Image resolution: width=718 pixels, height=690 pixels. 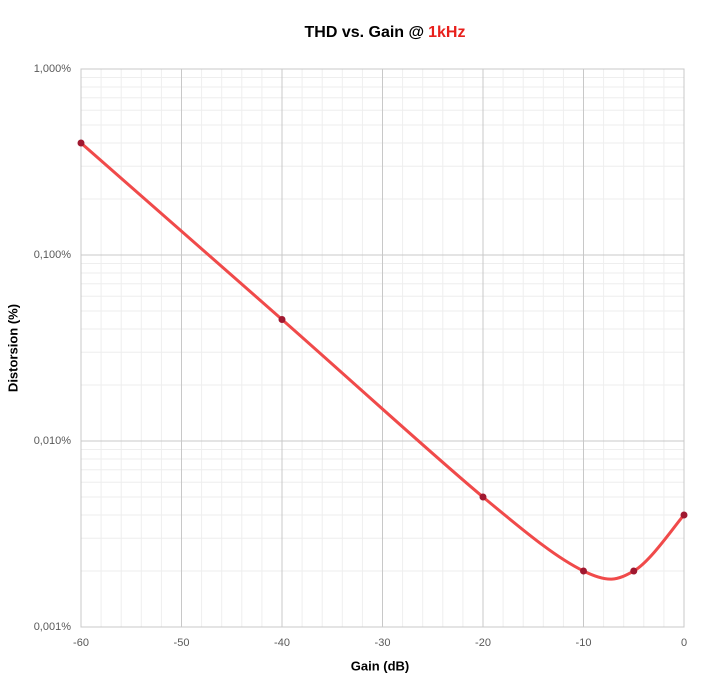 I want to click on y-tick-label: 0,001%, so click(x=53, y=627).